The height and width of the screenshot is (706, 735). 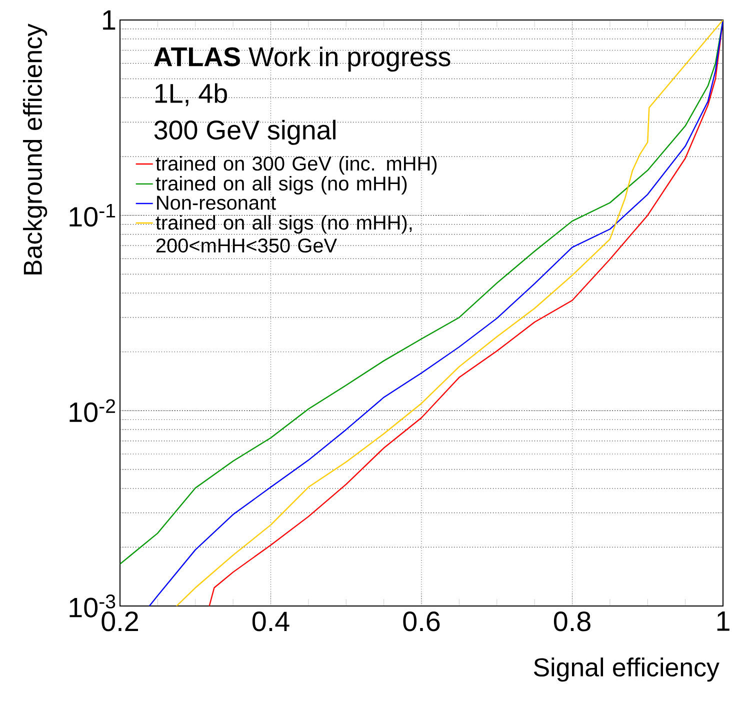 What do you see at coordinates (296, 165) in the screenshot?
I see `legend-label: trained on 300 GeV (inc. mHH)` at bounding box center [296, 165].